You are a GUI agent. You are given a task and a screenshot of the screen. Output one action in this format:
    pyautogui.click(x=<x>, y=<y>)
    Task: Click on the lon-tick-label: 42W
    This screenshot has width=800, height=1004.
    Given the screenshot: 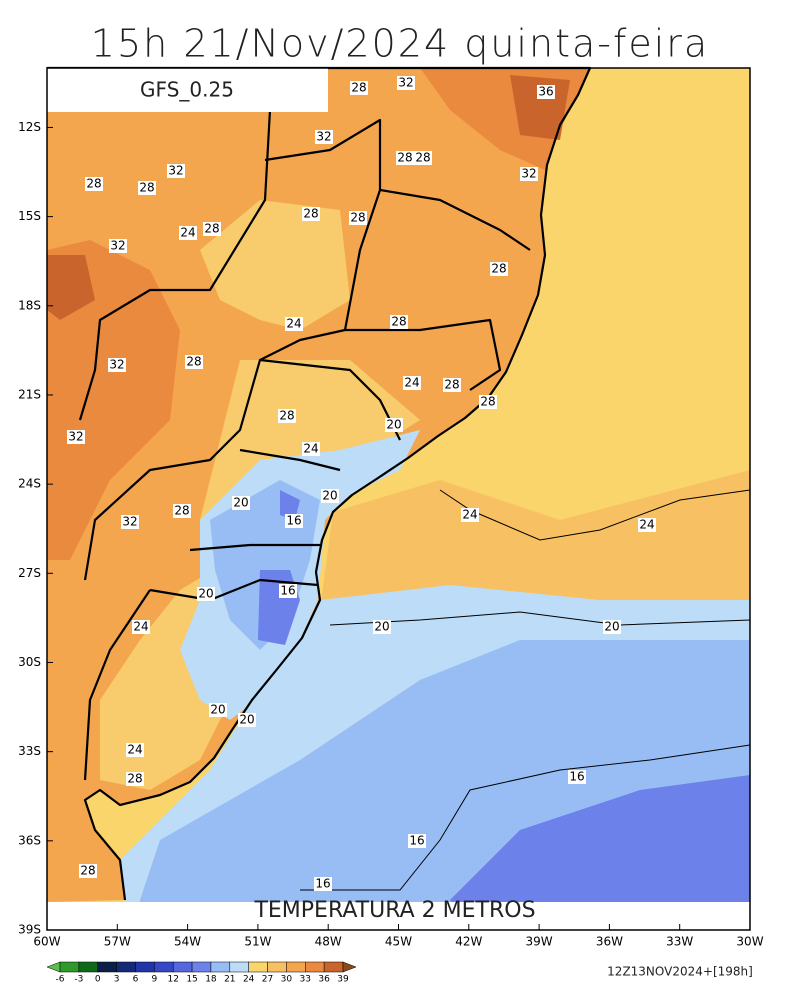 What is the action you would take?
    pyautogui.click(x=468, y=942)
    